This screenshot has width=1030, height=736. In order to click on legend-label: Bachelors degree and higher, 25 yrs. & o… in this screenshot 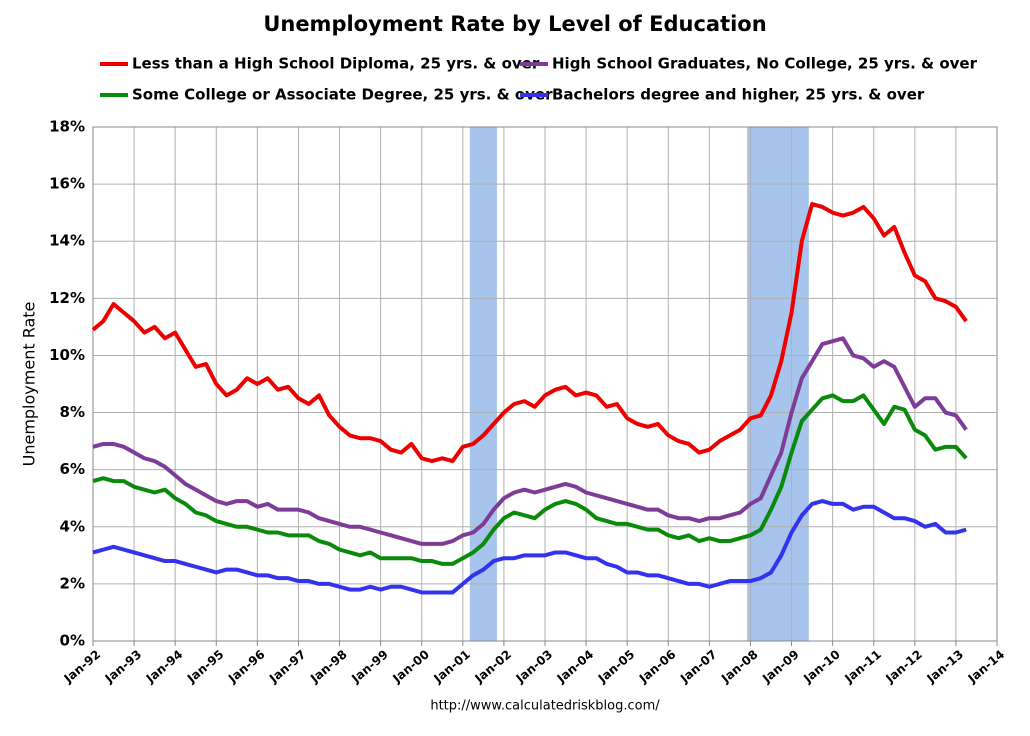, I will do `click(738, 95)`.